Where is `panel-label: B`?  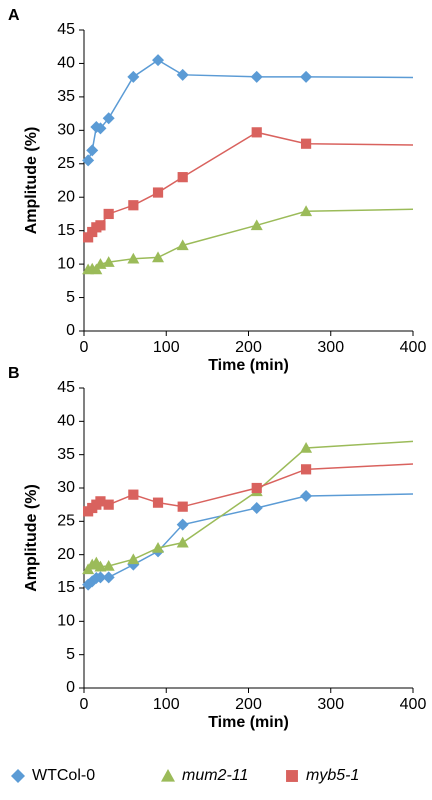
panel-label: B is located at coordinates (14, 373).